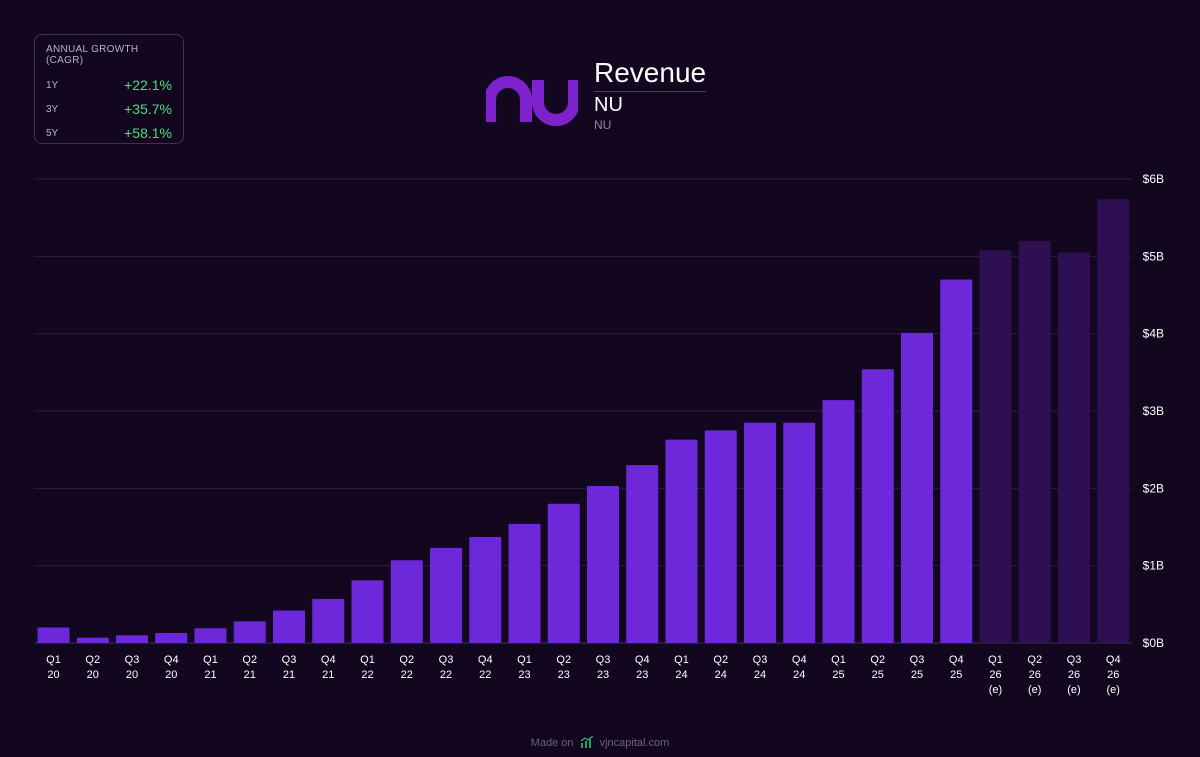  I want to click on x-tick-label: Q3 26 (e), so click(1074, 675).